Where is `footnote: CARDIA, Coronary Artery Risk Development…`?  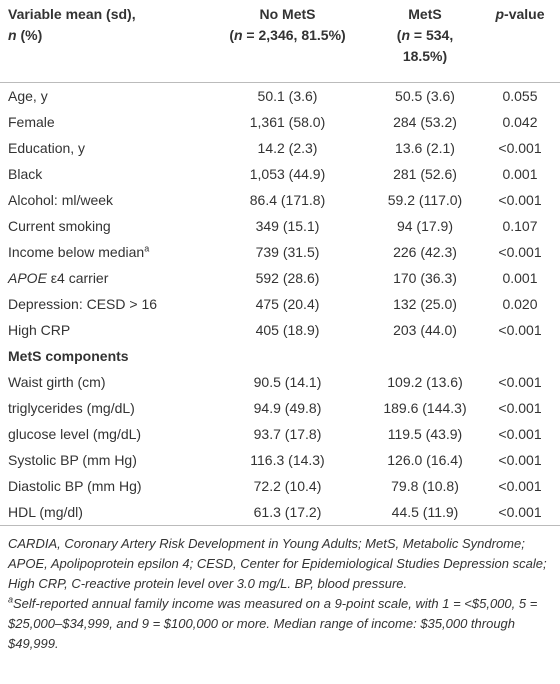
footnote: CARDIA, Coronary Artery Risk Development… is located at coordinates (280, 564).